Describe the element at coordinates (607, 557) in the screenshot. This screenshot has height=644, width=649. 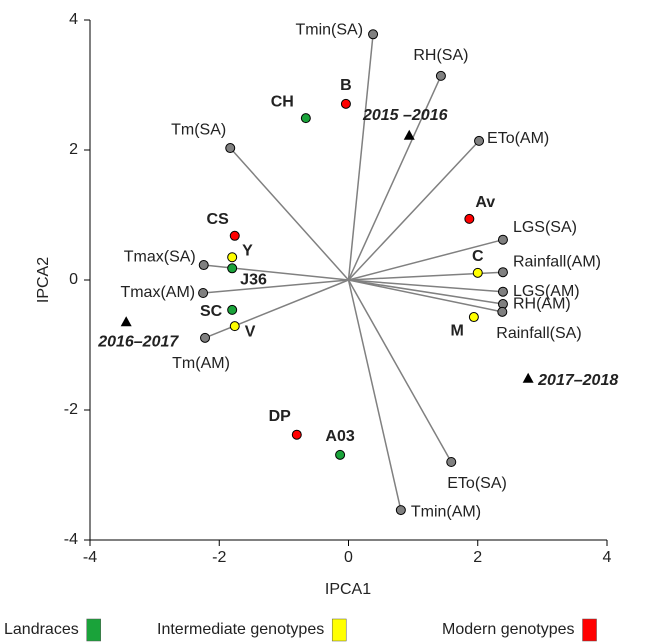
I see `x-tick-label: 4` at that location.